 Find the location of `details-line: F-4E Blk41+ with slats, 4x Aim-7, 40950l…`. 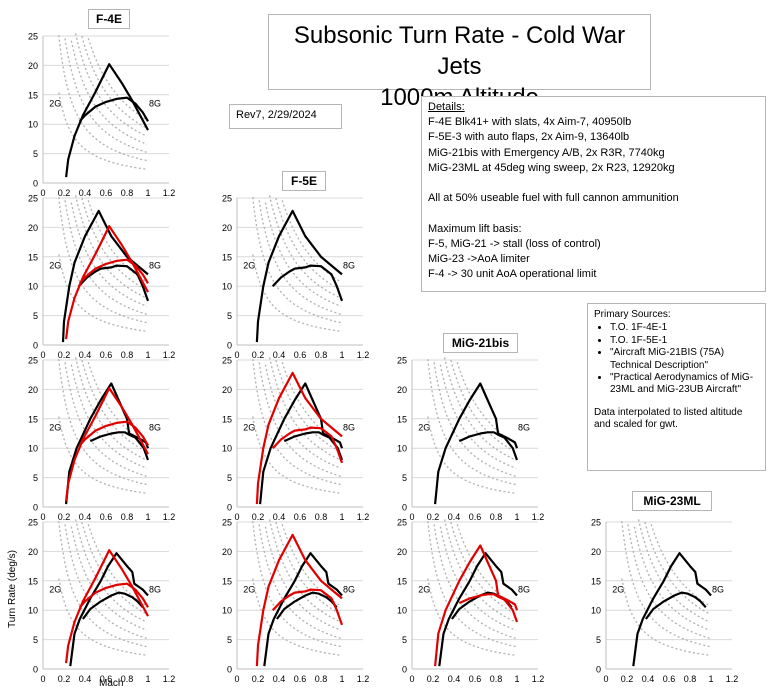

details-line: F-4E Blk41+ with slats, 4x Aim-7, 40950l… is located at coordinates (530, 122).